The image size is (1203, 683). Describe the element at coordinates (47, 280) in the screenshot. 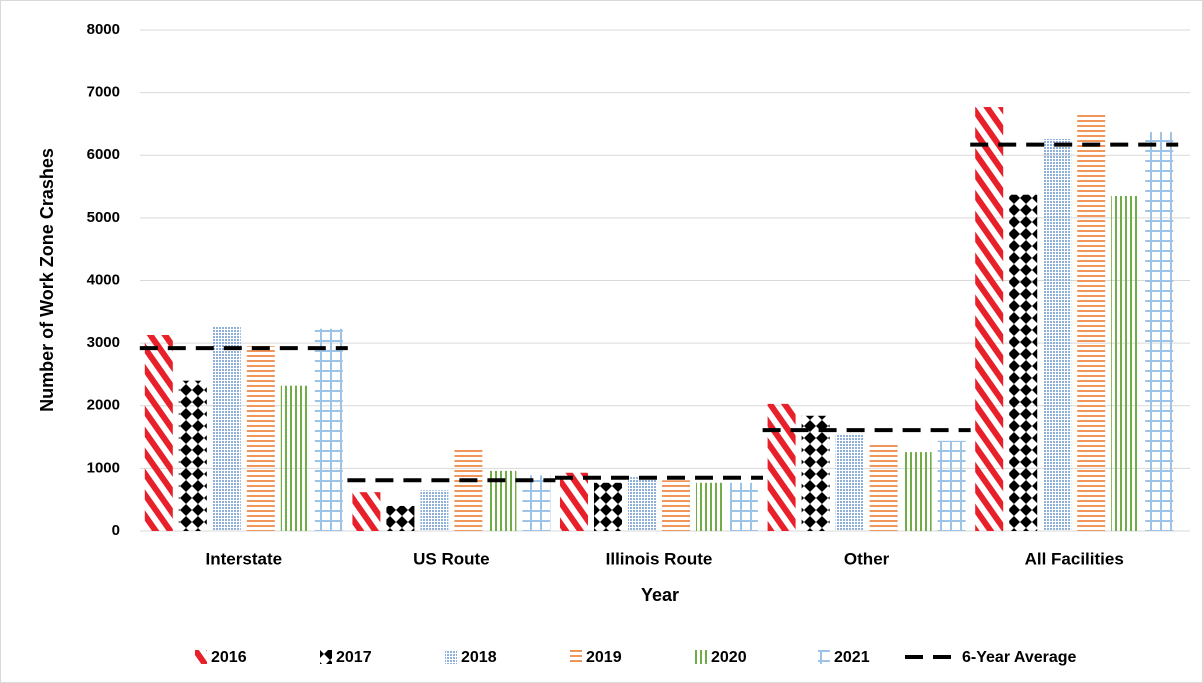

I see `y-axis-title: Number of Work Zone Crashes` at that location.